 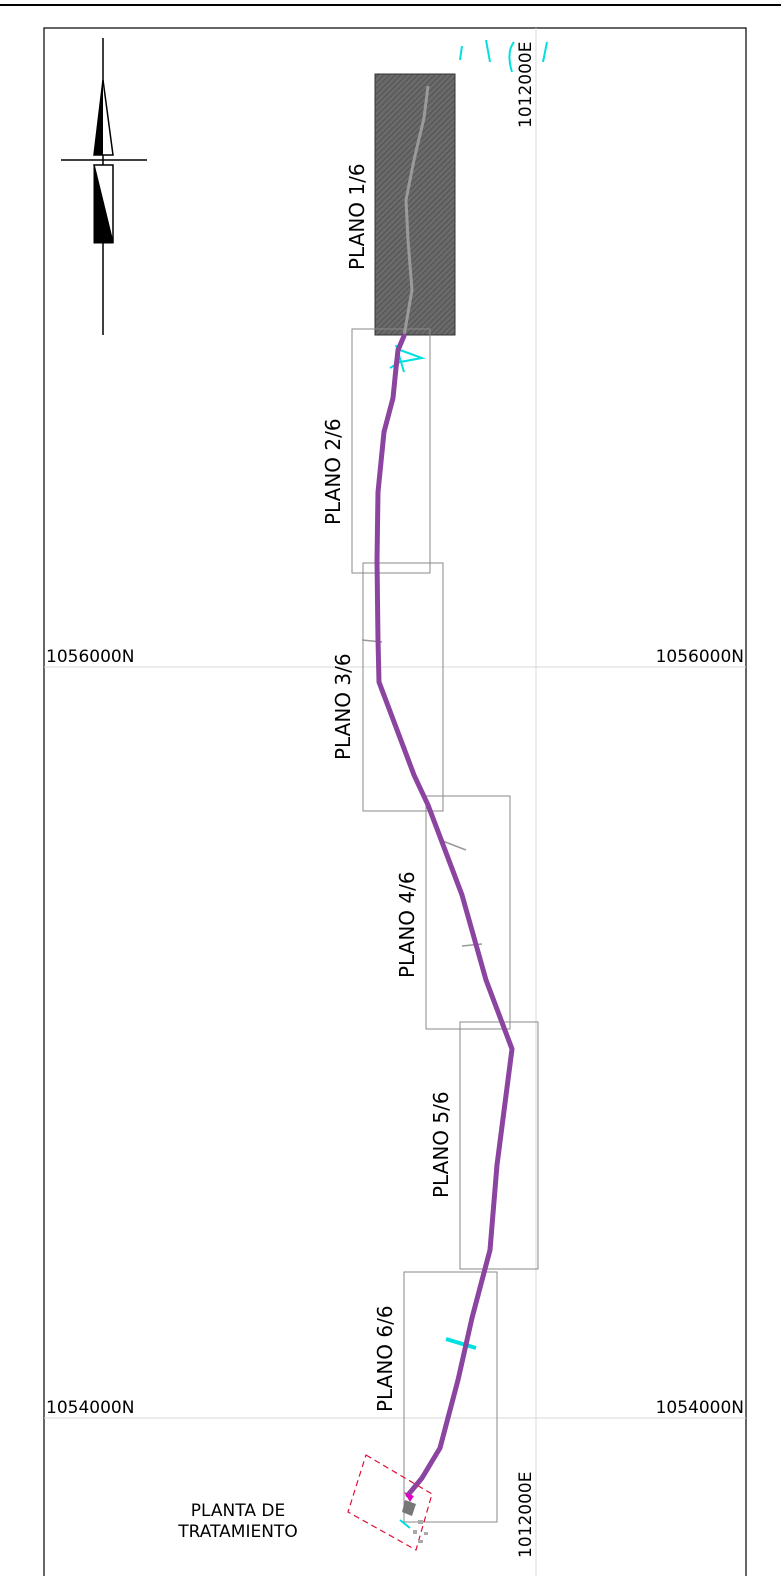 I want to click on pipeline-route-shaded, so click(x=416, y=211).